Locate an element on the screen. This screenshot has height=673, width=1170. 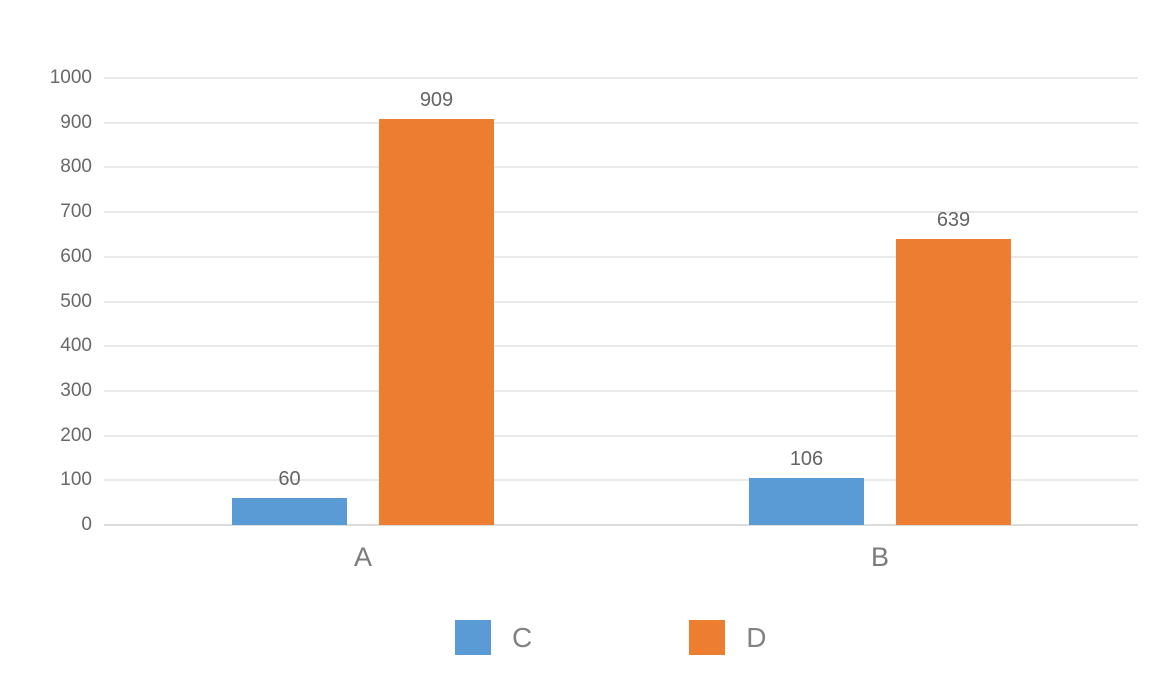
y-tick-label: 200 is located at coordinates (76, 435).